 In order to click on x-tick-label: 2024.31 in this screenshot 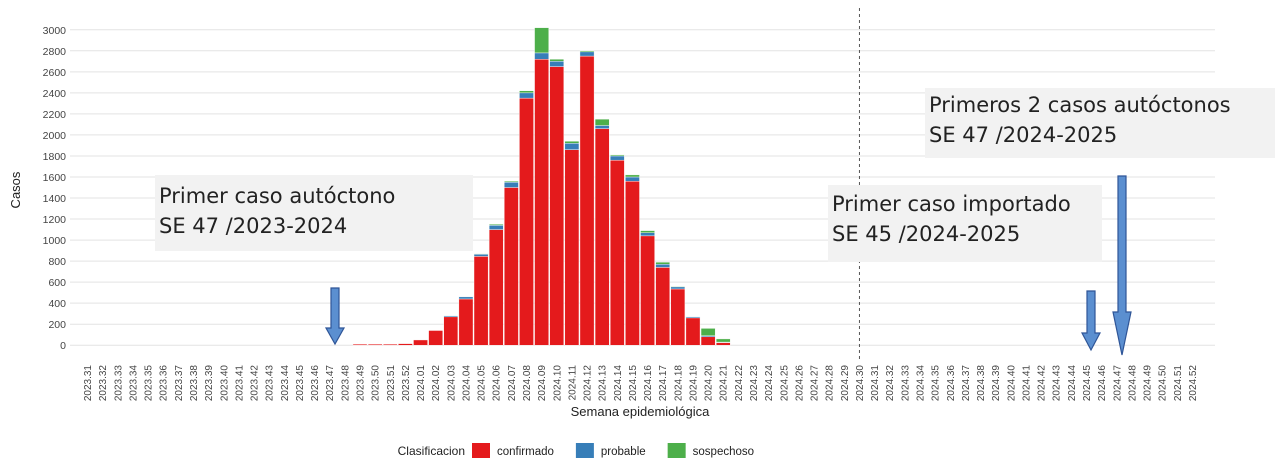, I will do `click(875, 383)`.